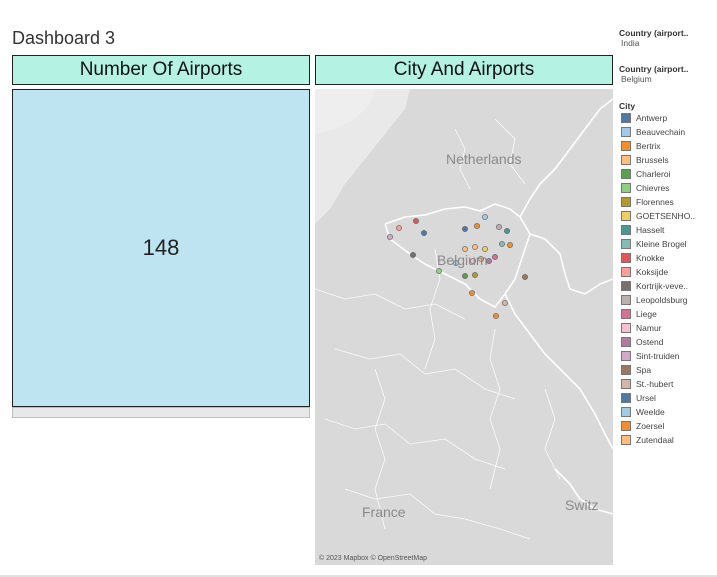 This screenshot has height=577, width=717. I want to click on legend-item: Weelde, so click(668, 412).